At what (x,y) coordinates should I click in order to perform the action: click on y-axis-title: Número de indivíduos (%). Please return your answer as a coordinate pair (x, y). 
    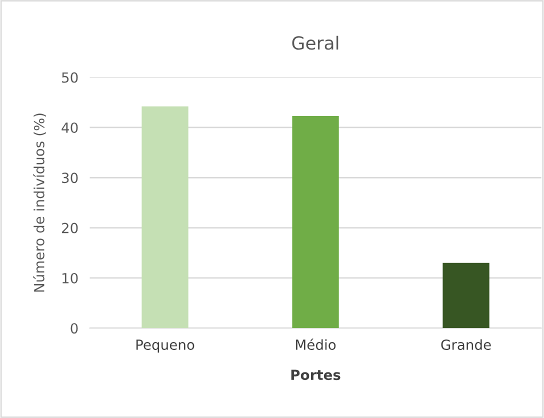
    Looking at the image, I should click on (39, 203).